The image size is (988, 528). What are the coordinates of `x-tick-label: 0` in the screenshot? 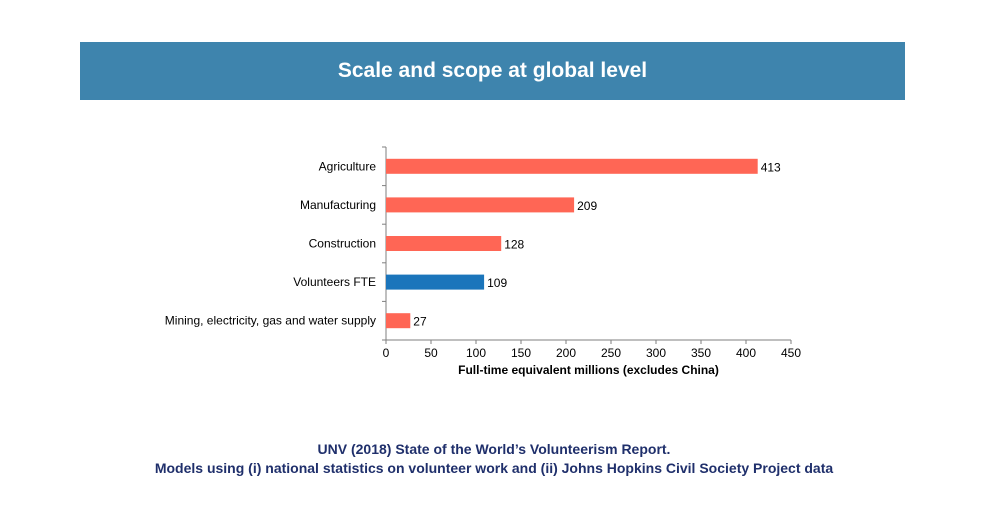 It's located at (386, 353).